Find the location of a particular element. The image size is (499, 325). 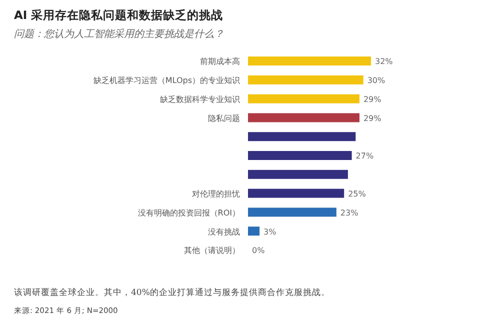

text: 该调研覆盖全球企业。其中，40%的企业打算通过与服务提供商合作克服挑战。 is located at coordinates (172, 292).